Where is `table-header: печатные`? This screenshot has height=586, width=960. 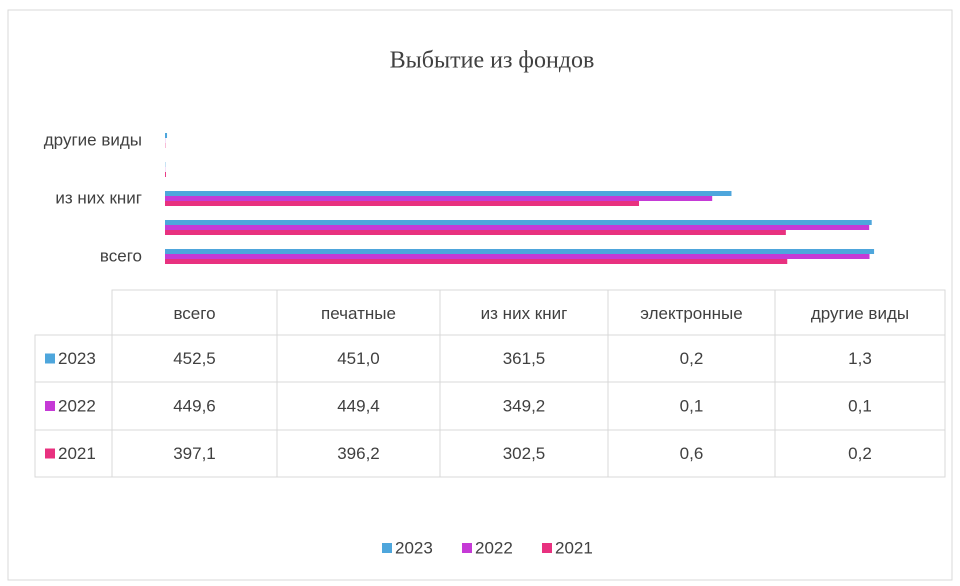 table-header: печатные is located at coordinates (358, 313).